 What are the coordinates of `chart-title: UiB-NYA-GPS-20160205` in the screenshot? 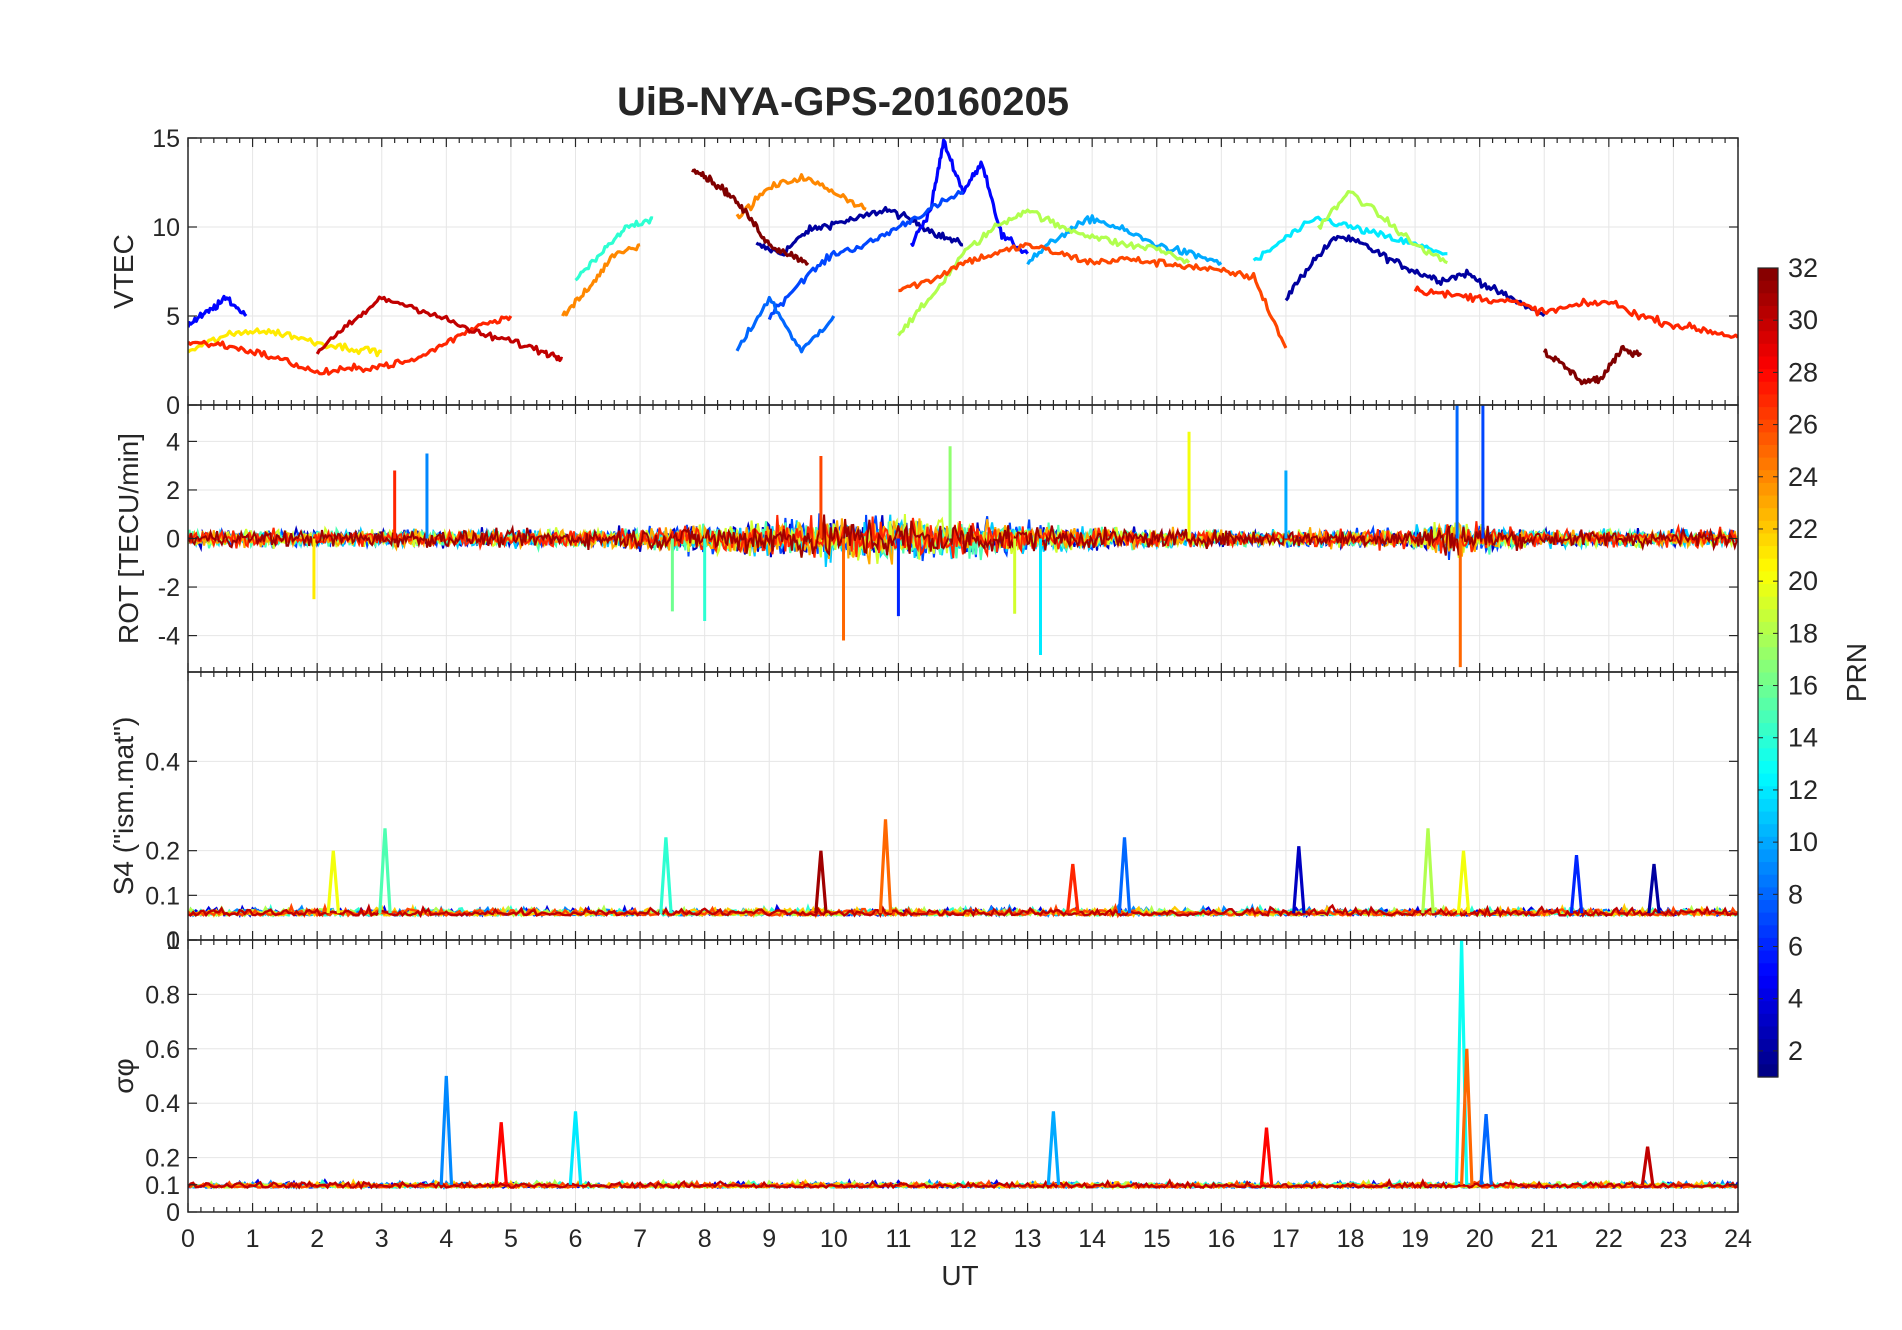 It's located at (843, 102).